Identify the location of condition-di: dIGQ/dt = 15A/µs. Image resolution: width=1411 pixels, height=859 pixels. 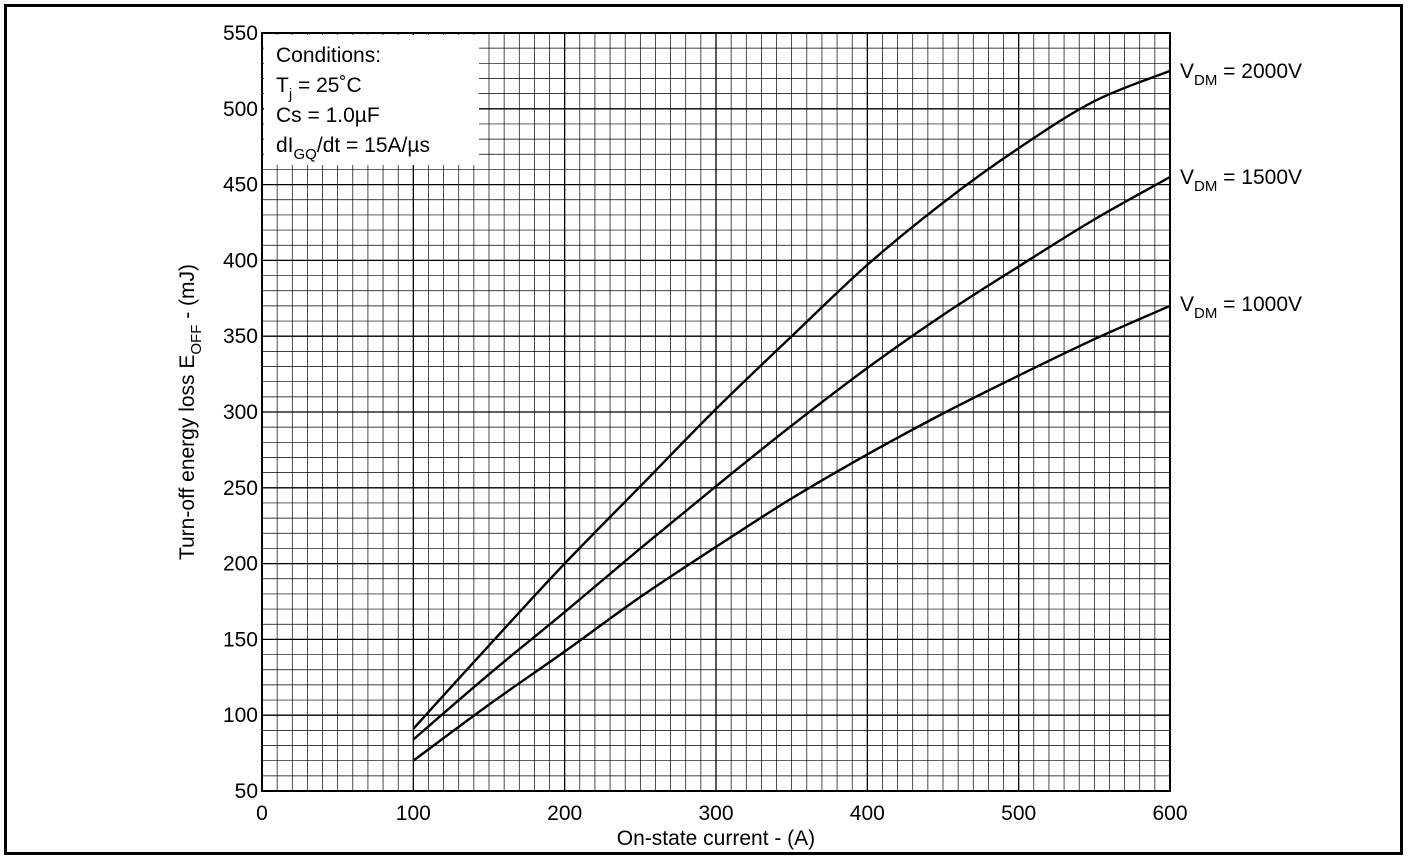
(353, 148).